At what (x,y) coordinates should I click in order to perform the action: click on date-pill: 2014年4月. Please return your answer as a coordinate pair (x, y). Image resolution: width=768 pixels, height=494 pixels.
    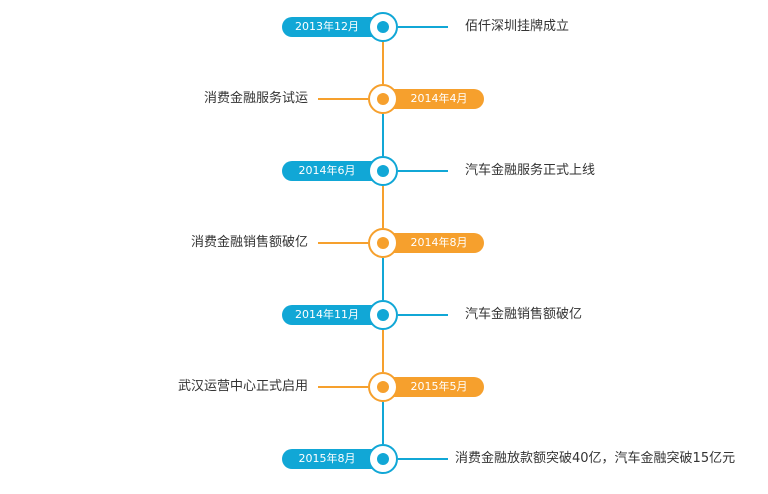
    Looking at the image, I should click on (439, 99).